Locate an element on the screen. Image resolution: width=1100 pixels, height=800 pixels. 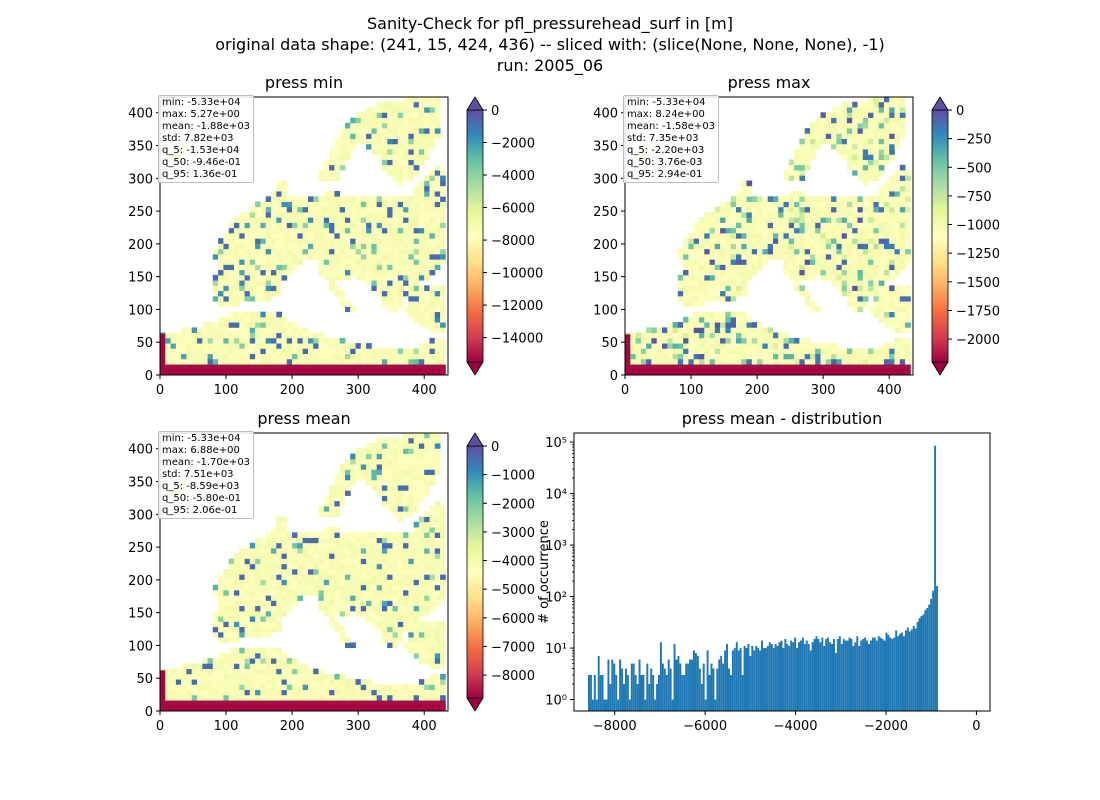
heatmap-max-ytick-label: 150 is located at coordinates (605, 278).